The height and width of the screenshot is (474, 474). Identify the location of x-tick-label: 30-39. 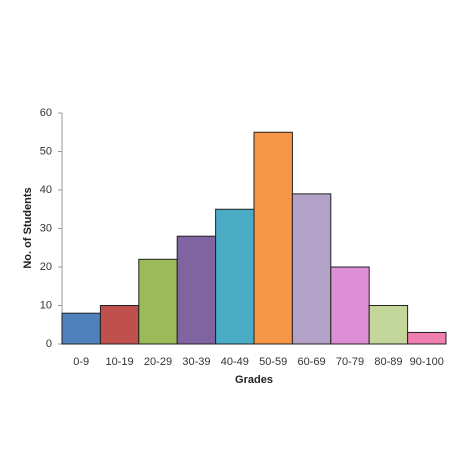
(196, 362).